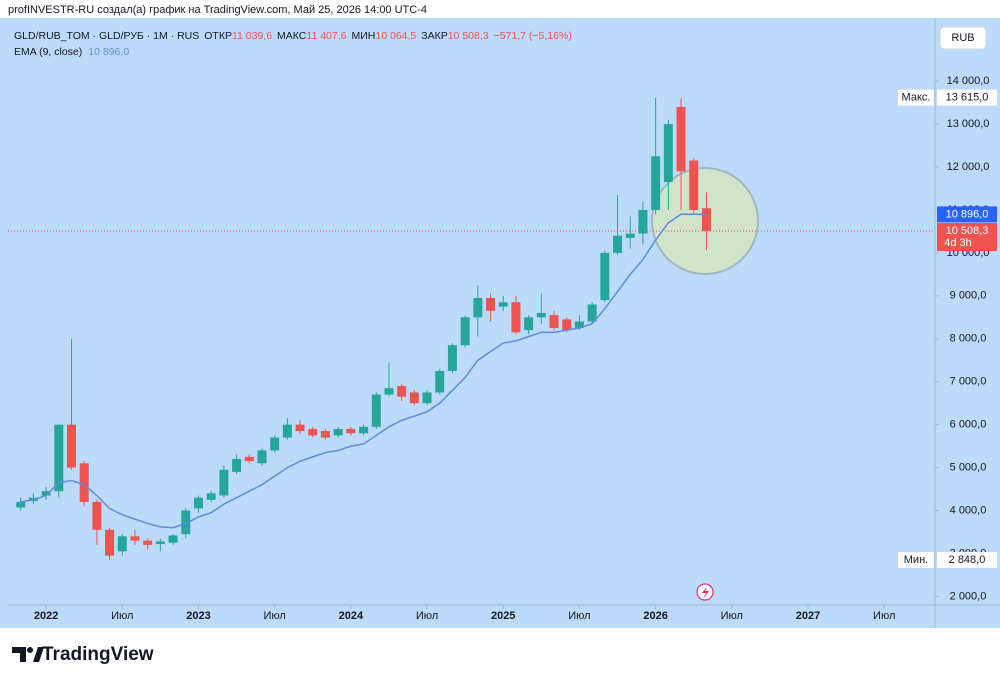 The width and height of the screenshot is (1000, 685). I want to click on logo: TradingView, so click(83, 654).